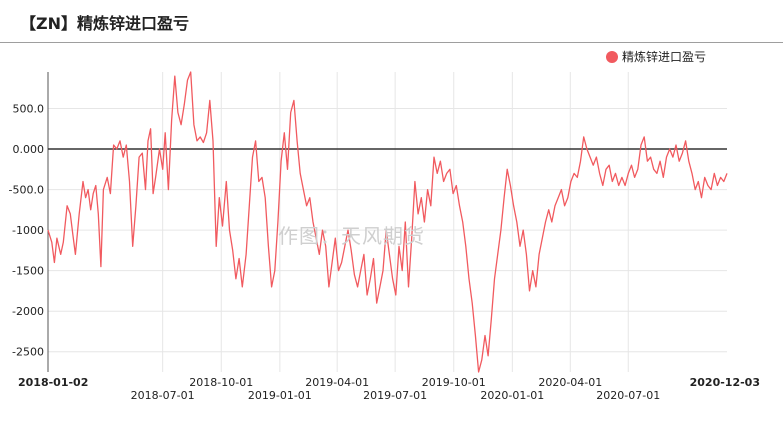  I want to click on chart-header: 【ZN】精炼锌进口盈亏, so click(391, 21).